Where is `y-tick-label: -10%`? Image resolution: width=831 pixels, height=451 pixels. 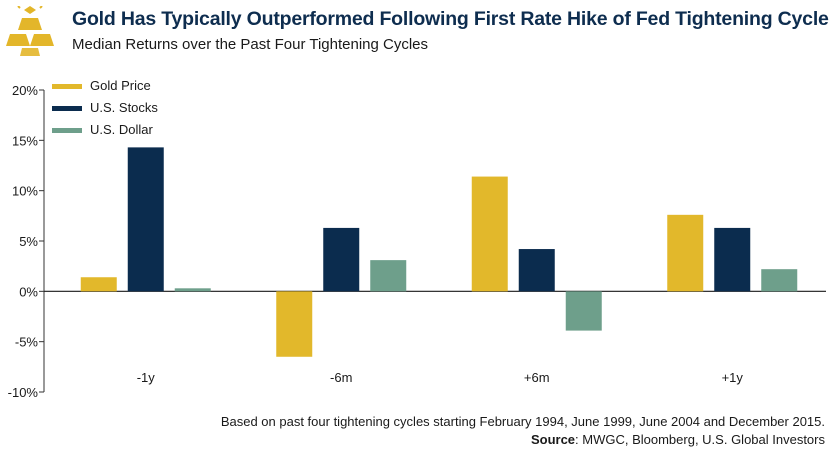 y-tick-label: -10% is located at coordinates (23, 392).